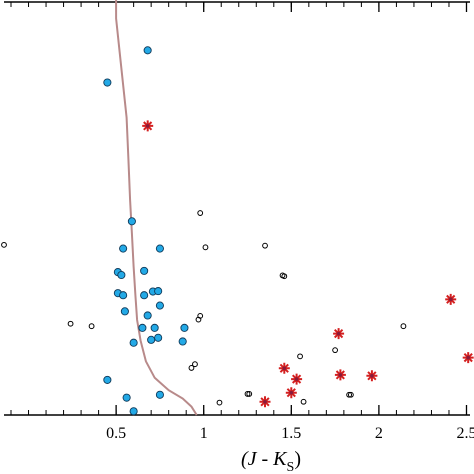 The height and width of the screenshot is (474, 474). Describe the element at coordinates (291, 433) in the screenshot. I see `x-tick-label: 1.5` at that location.